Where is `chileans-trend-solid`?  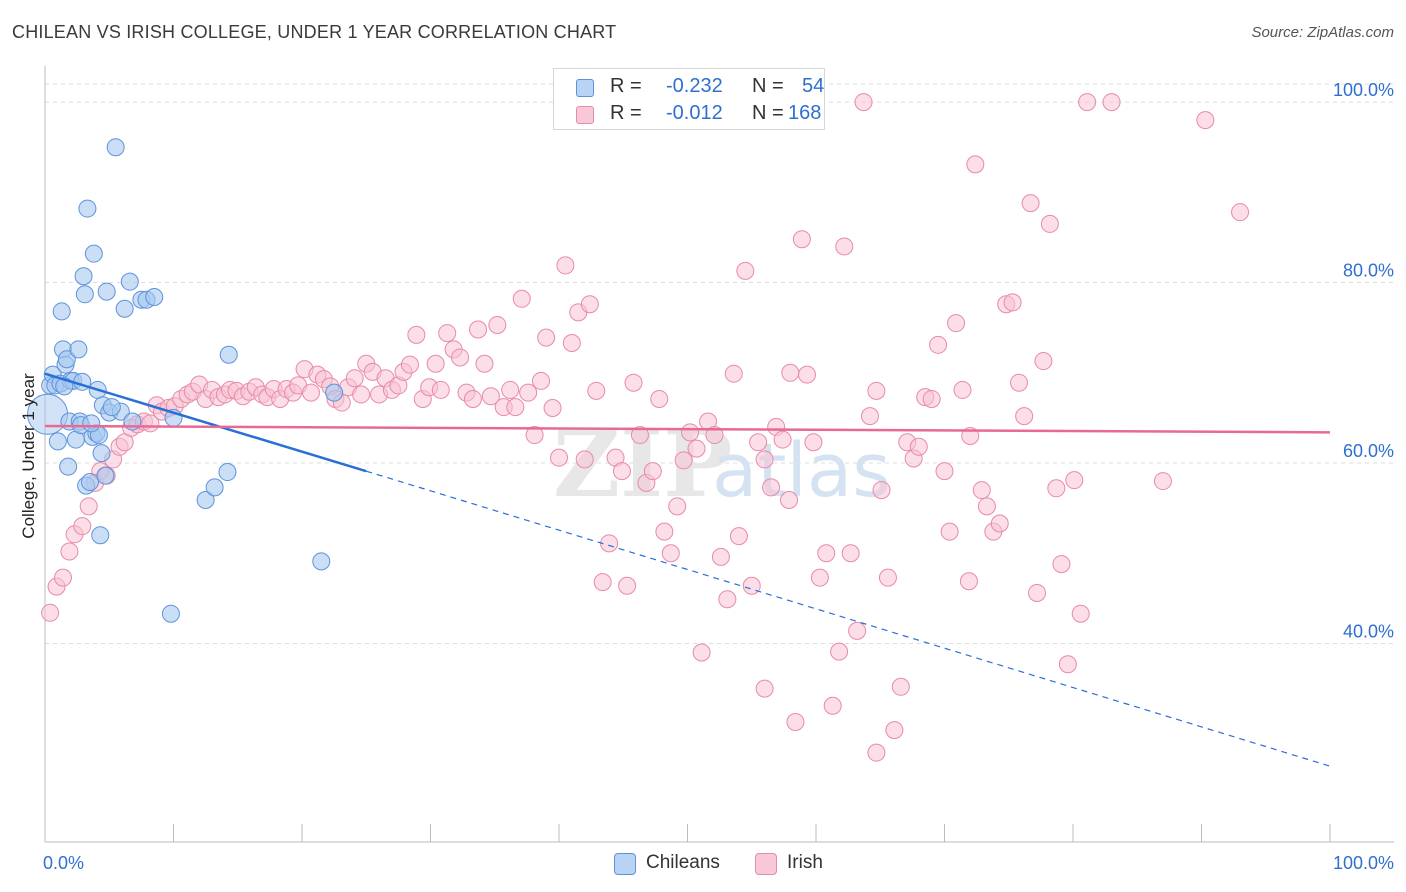
chileans-trend-solid is located at coordinates (205, 422).